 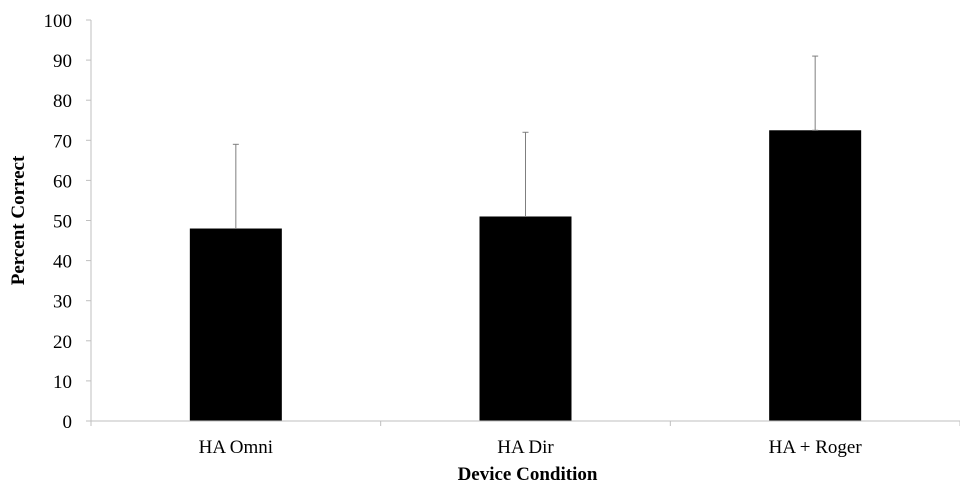 I want to click on x-tick-label: HA Dir, so click(x=525, y=447).